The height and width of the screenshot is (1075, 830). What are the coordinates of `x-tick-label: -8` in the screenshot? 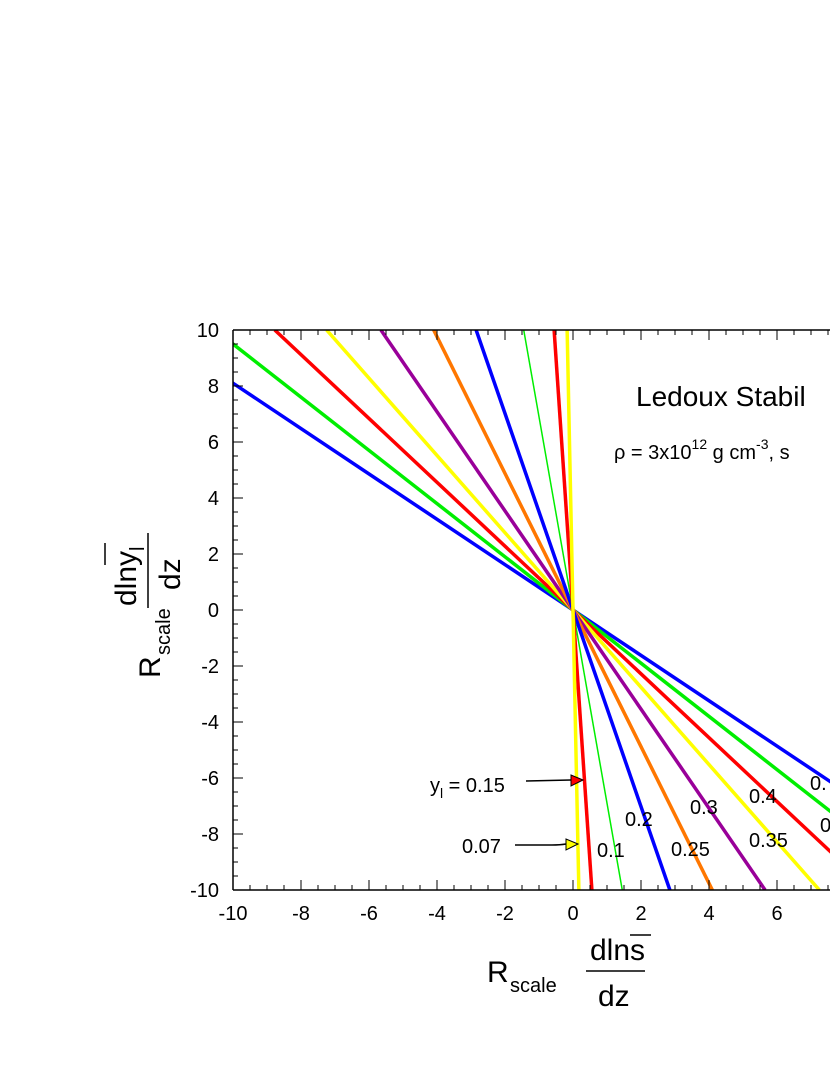 It's located at (301, 914).